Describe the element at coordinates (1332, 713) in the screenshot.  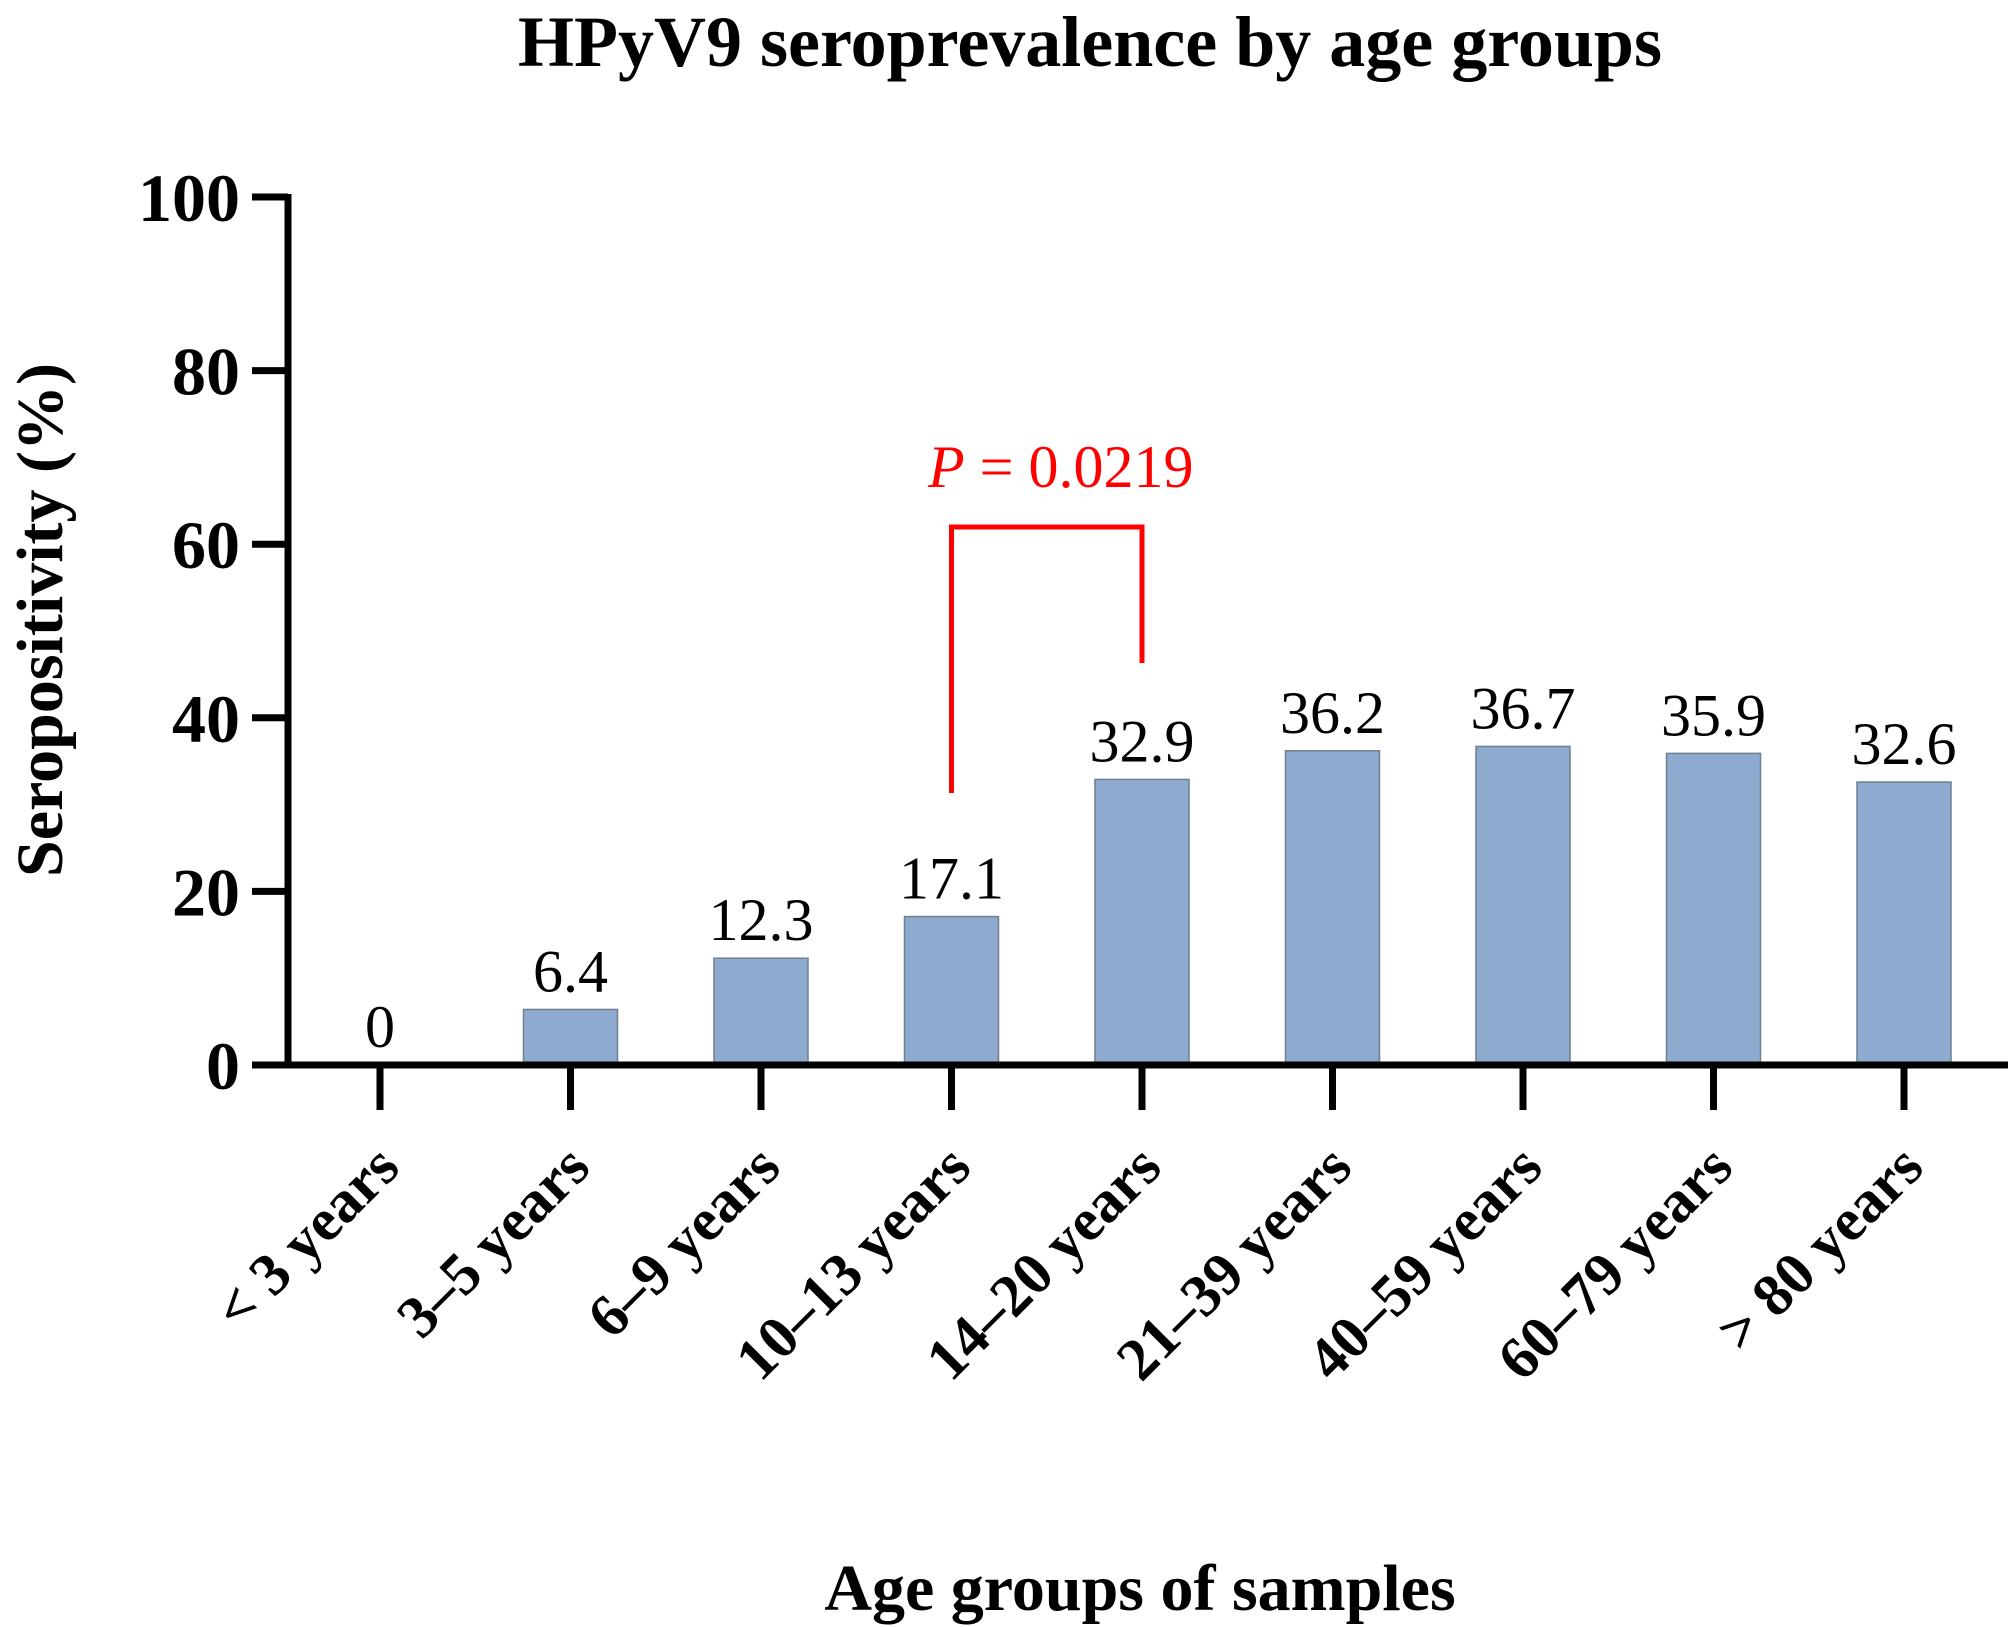
I see `data-label: 36.2` at that location.